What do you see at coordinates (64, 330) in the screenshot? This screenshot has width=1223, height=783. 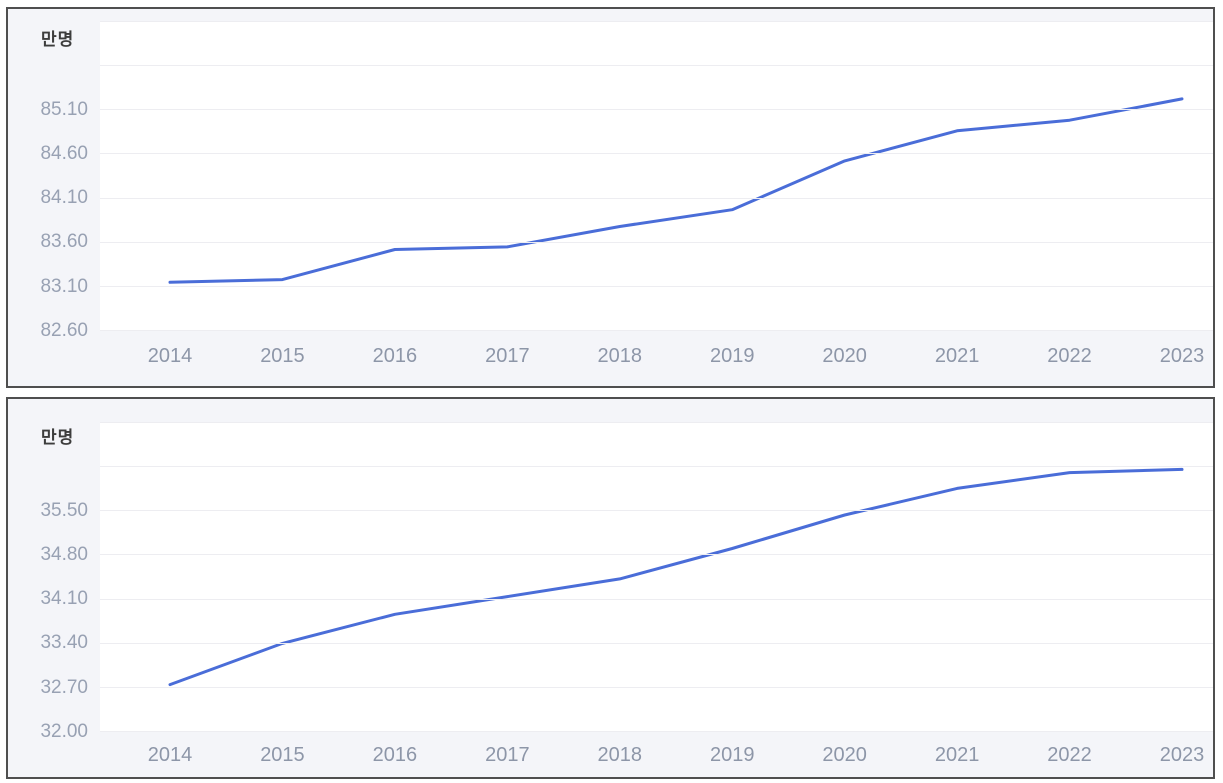 I see `y-axis-tick-label: 82.60` at bounding box center [64, 330].